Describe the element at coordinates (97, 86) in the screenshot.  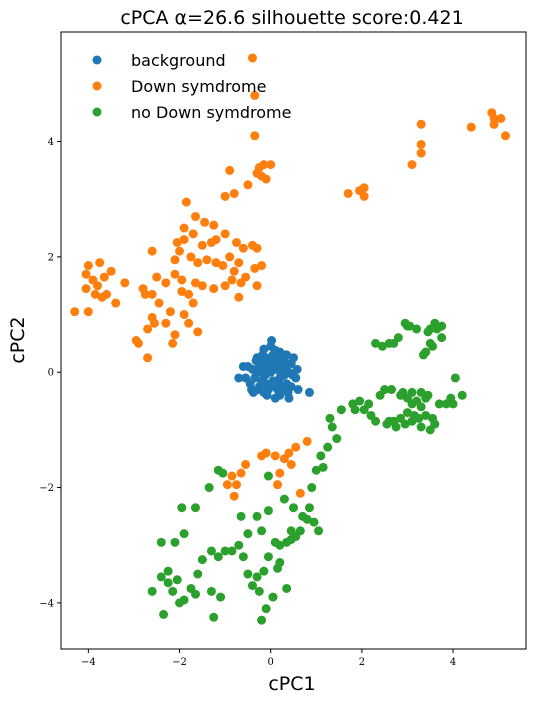
I see `legend-marker` at that location.